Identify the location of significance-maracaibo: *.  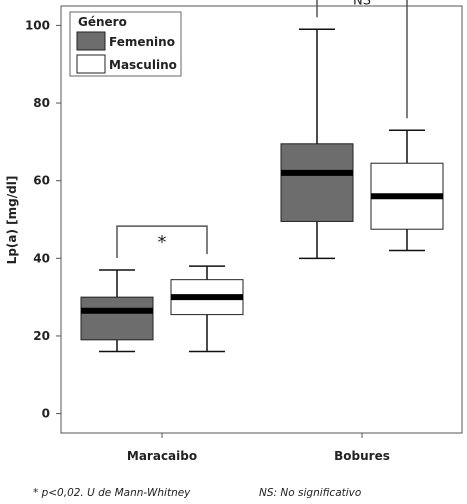
(162, 241).